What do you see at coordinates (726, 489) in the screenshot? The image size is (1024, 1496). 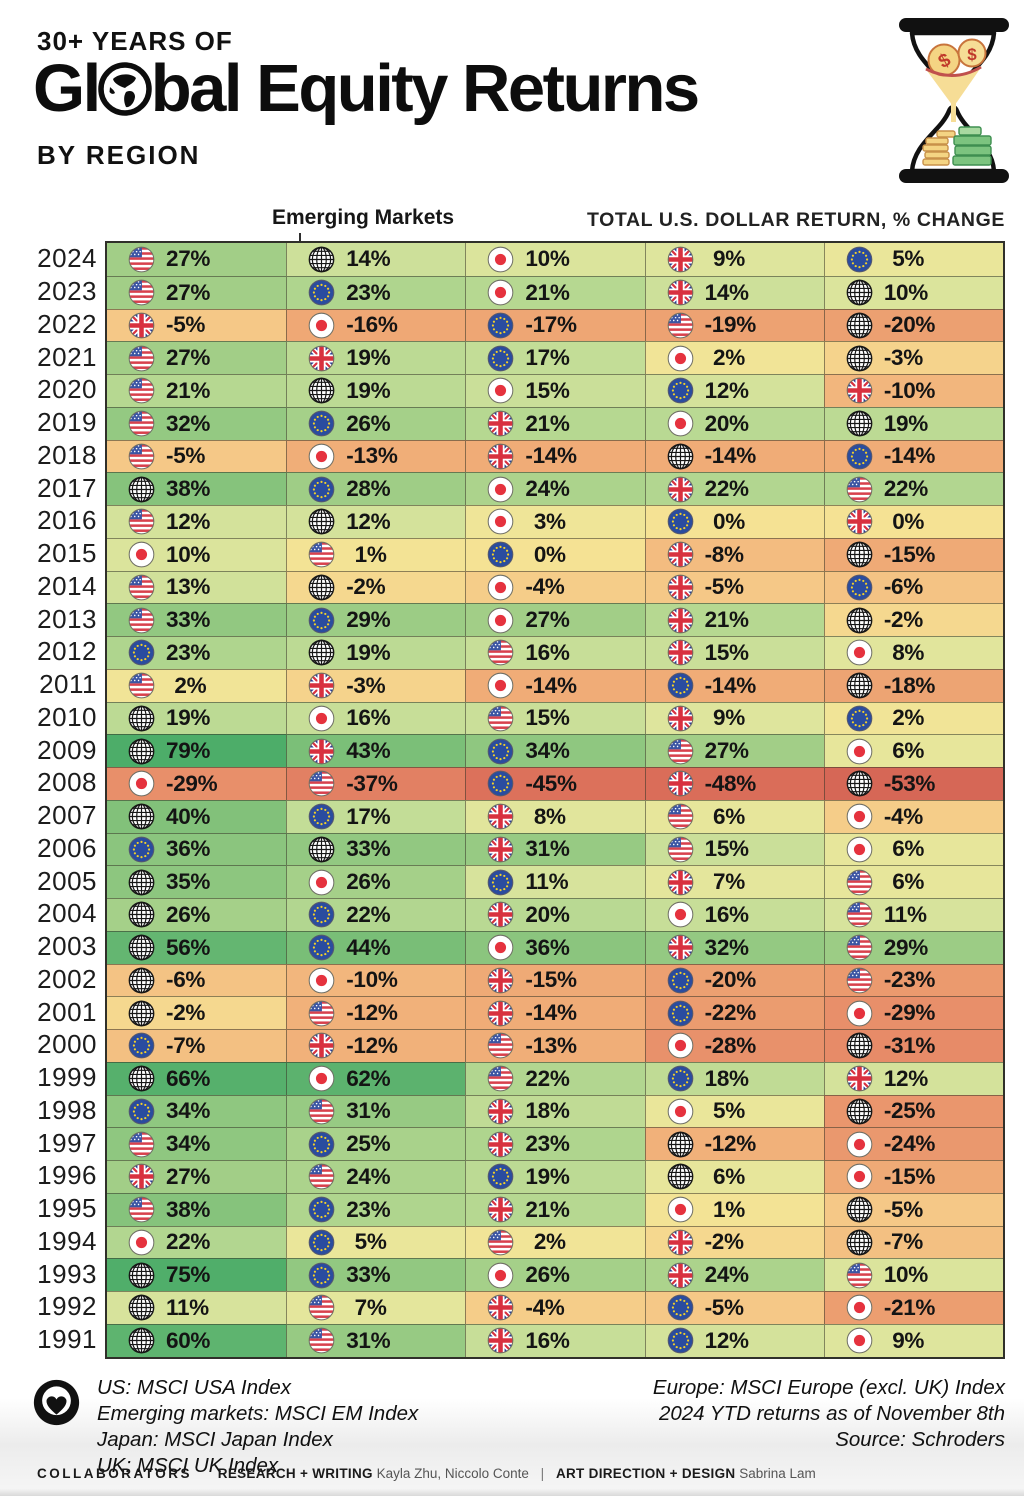 I see `return-value: 22%` at bounding box center [726, 489].